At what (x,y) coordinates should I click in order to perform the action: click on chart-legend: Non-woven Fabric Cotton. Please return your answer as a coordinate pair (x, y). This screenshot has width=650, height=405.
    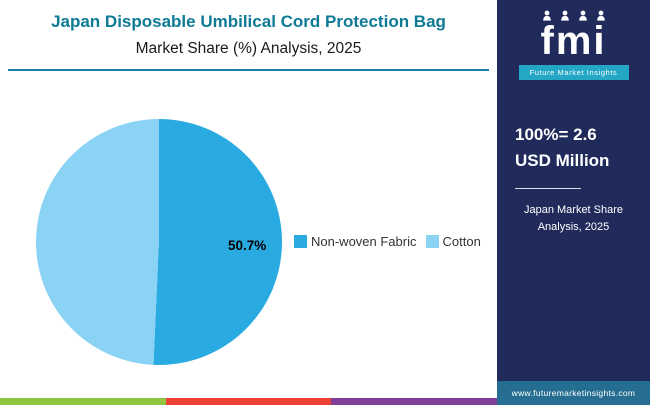
    Looking at the image, I should click on (387, 241).